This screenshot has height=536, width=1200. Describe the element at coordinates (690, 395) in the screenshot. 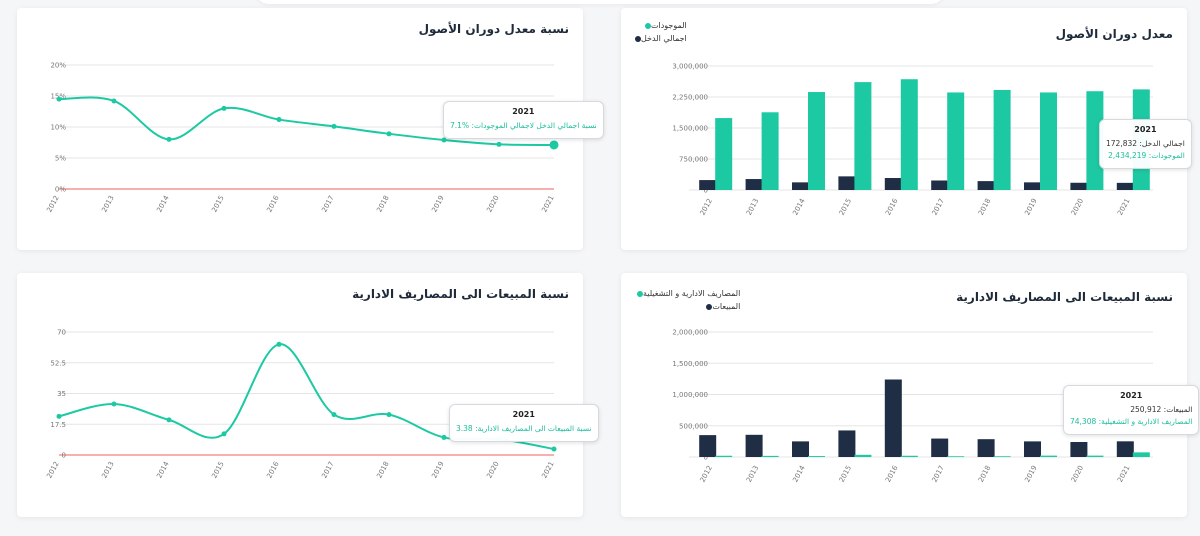

I see `y-tick-label: 1,000,000` at that location.